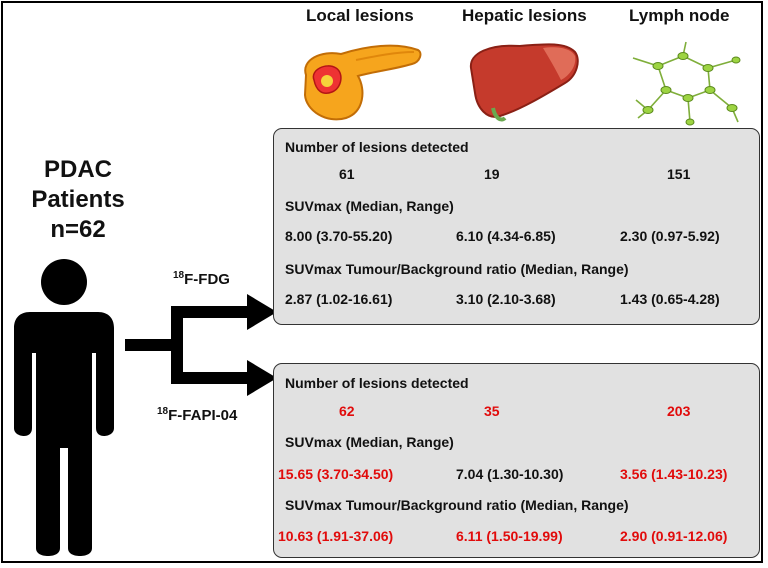  Describe the element at coordinates (492, 411) in the screenshot. I see `fapi-lesions-hepatic: 35` at that location.